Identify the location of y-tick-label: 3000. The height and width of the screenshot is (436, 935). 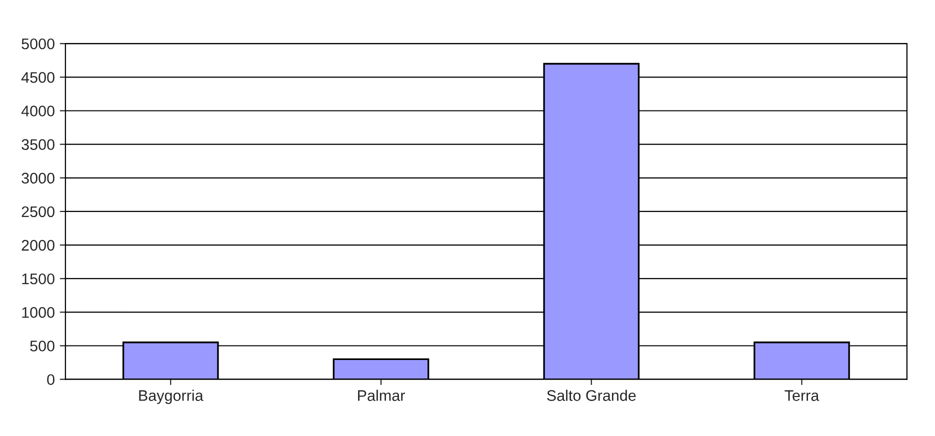
(38, 178).